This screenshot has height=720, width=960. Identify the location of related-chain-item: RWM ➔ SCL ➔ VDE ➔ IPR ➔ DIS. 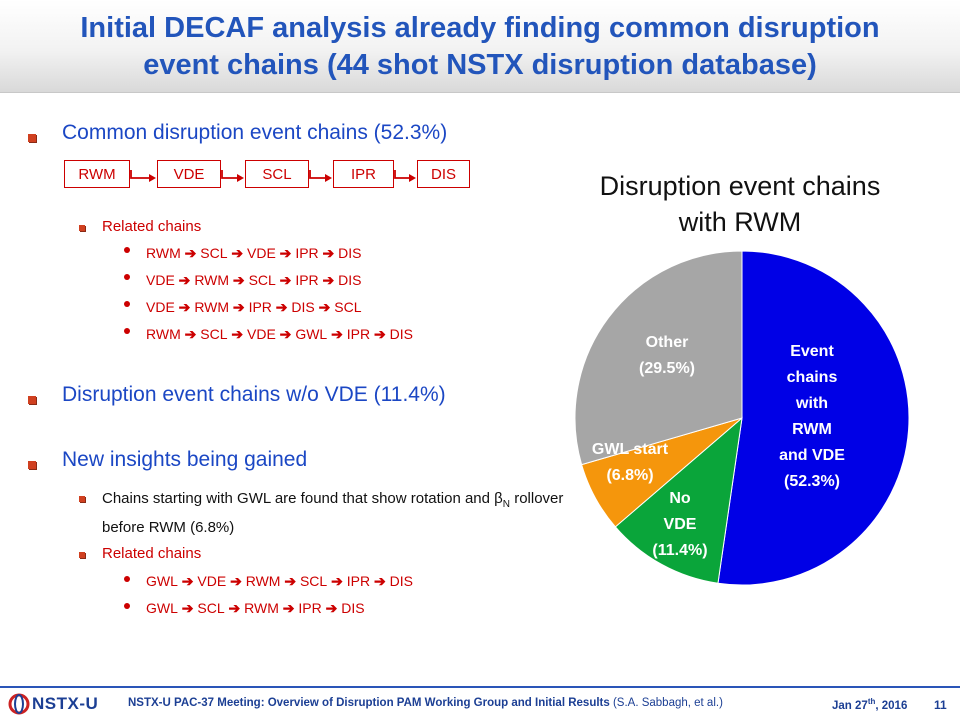
(254, 253).